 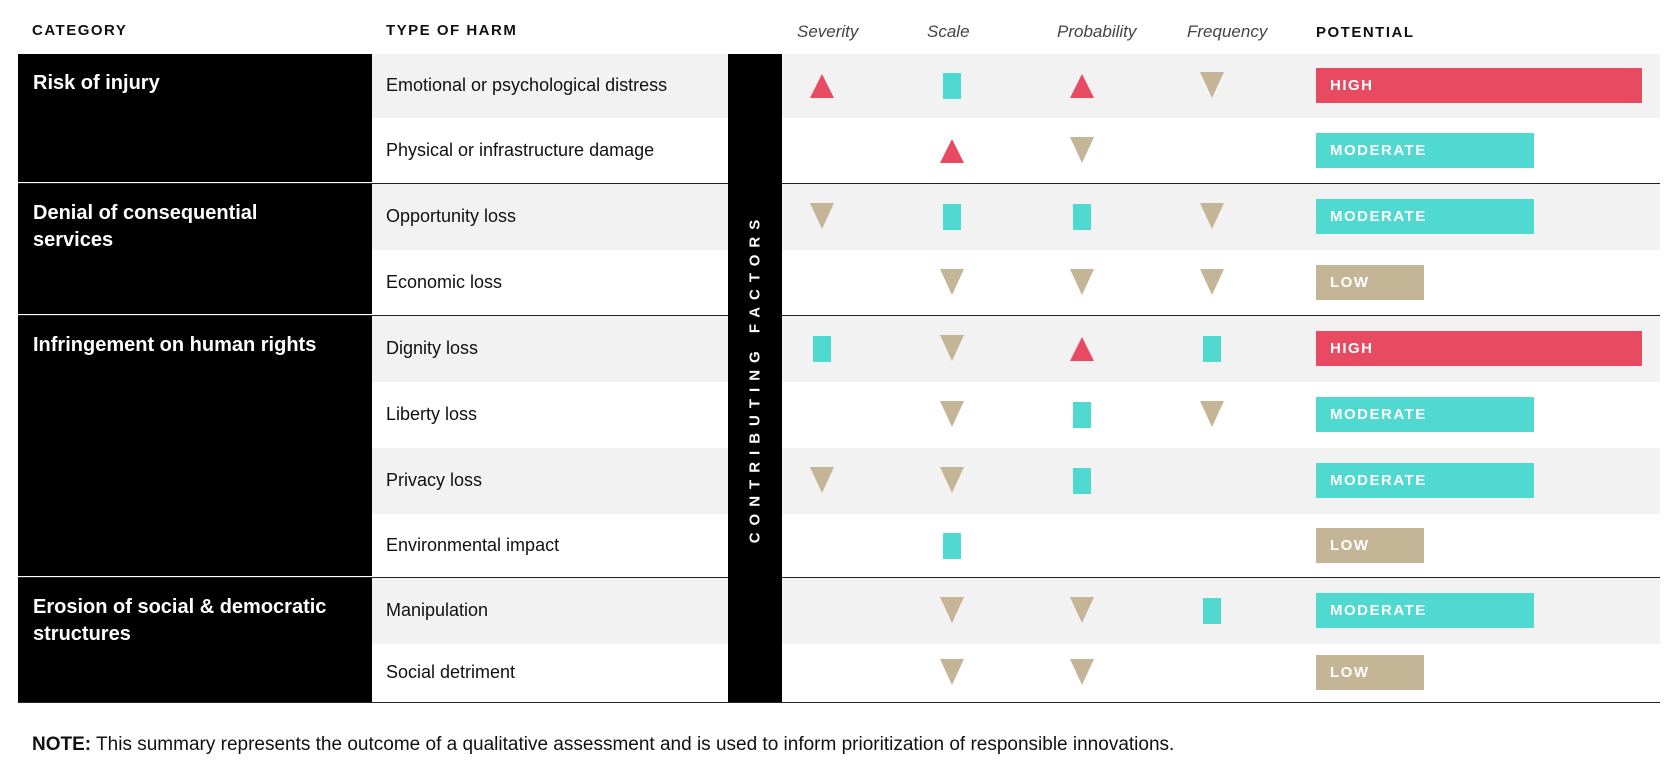 What do you see at coordinates (822, 86) in the screenshot?
I see `increasing-severity-icon` at bounding box center [822, 86].